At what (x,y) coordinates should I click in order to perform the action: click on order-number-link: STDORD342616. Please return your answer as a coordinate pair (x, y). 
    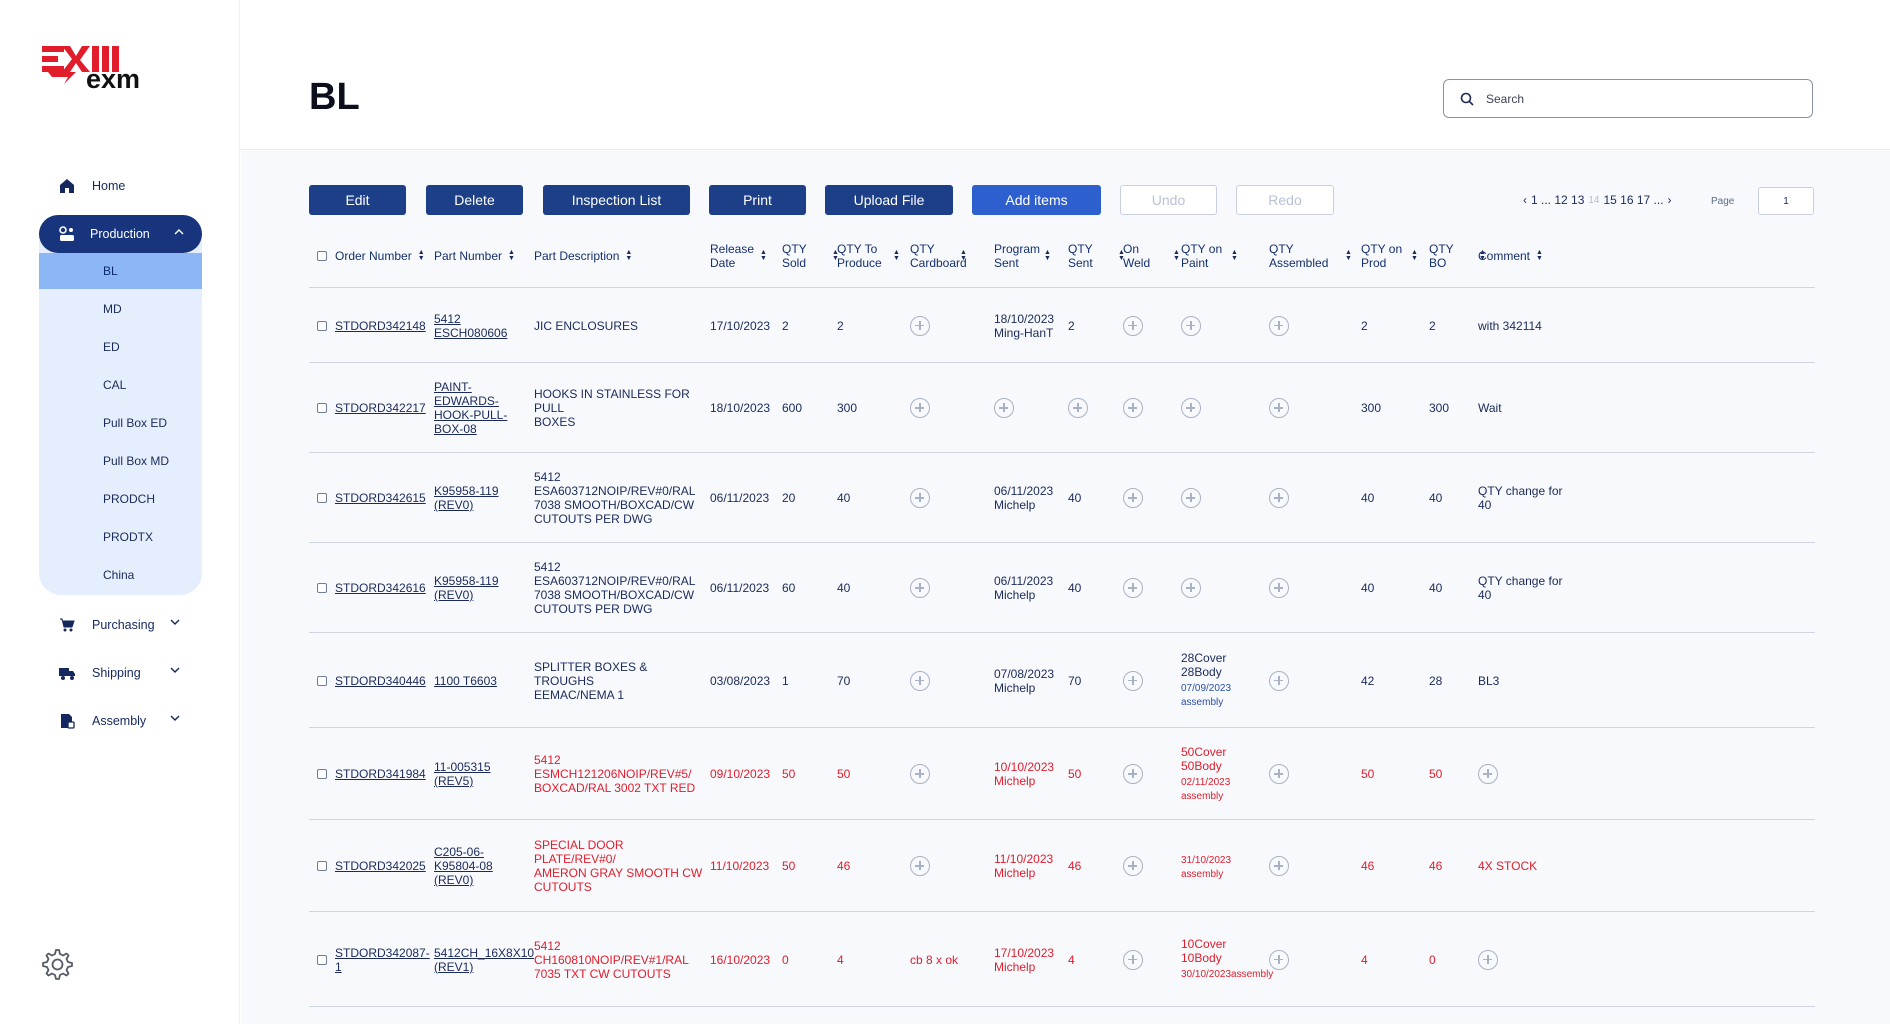
    Looking at the image, I should click on (380, 588).